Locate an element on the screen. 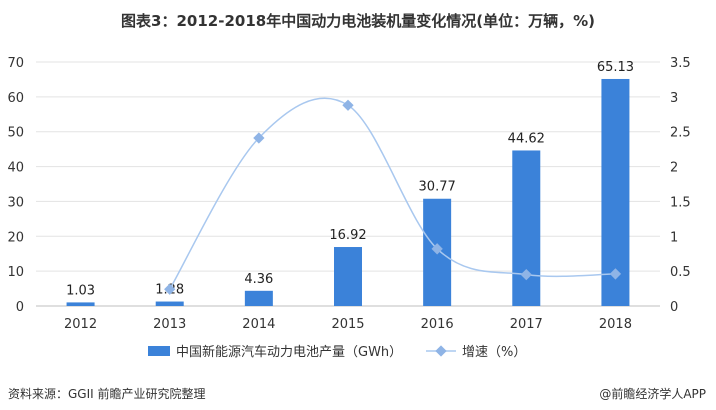  legend: 中国新能源汽车动力电池产量（GWh） 增速（%） is located at coordinates (337, 352).